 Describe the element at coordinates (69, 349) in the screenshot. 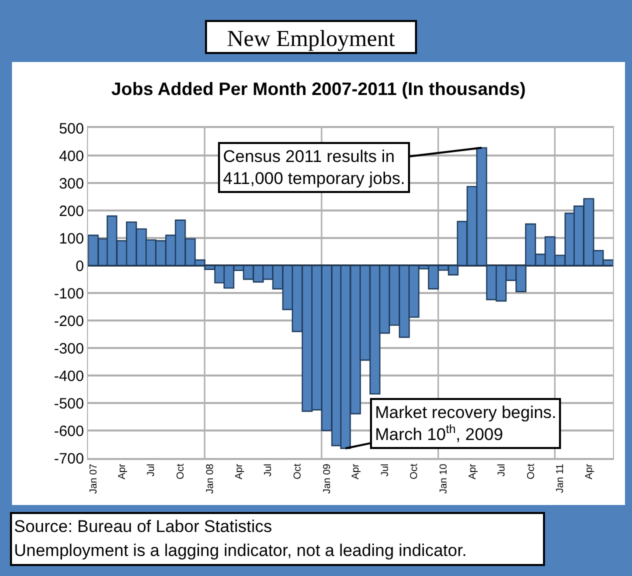

I see `y-tick-label: -300` at that location.